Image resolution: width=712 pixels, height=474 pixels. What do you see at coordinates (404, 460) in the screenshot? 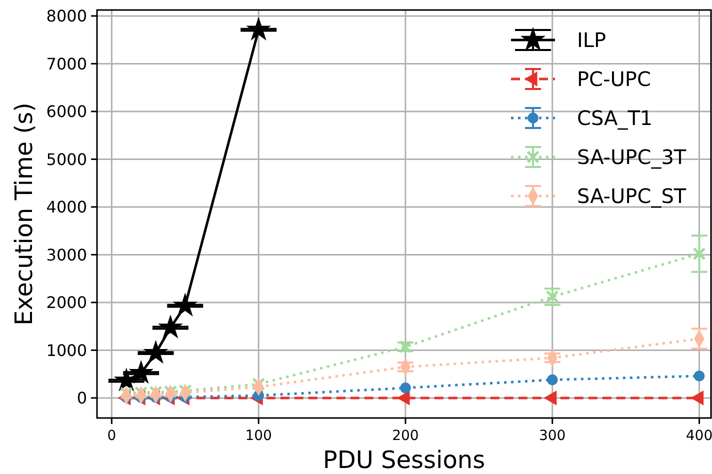
I see `x-axis-title: PDU Sessions` at bounding box center [404, 460].